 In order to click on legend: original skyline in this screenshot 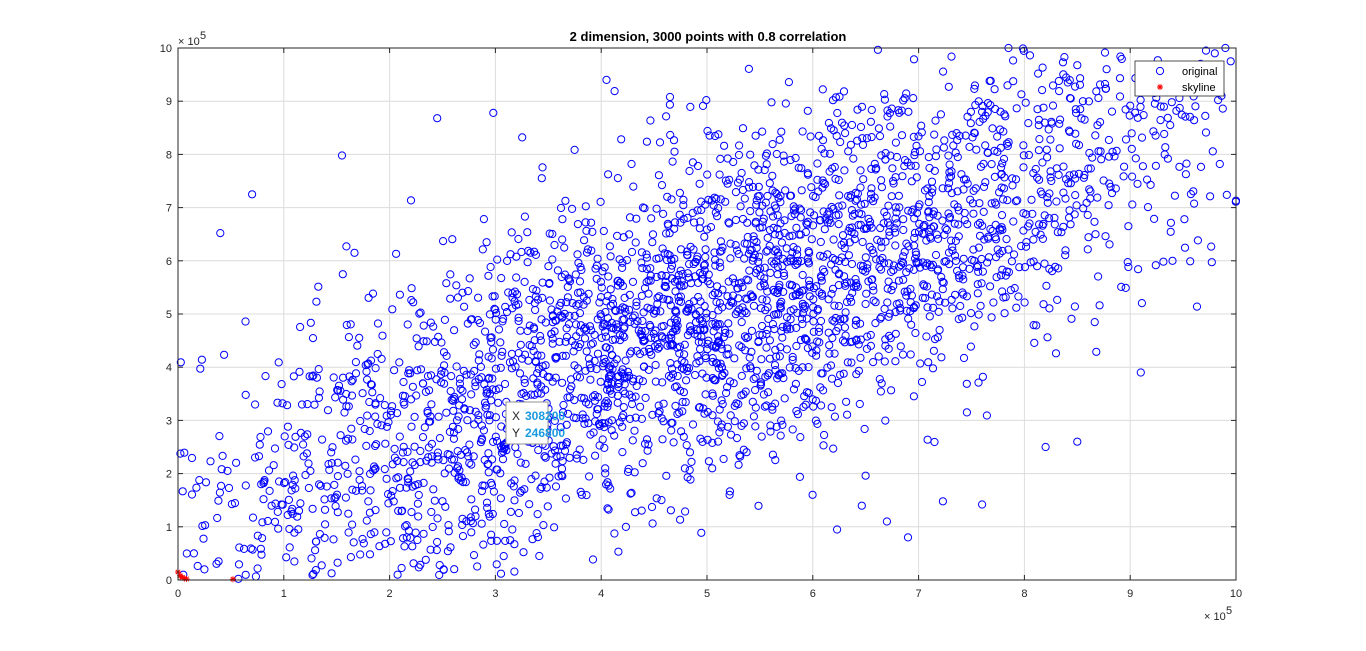, I will do `click(1179, 78)`.